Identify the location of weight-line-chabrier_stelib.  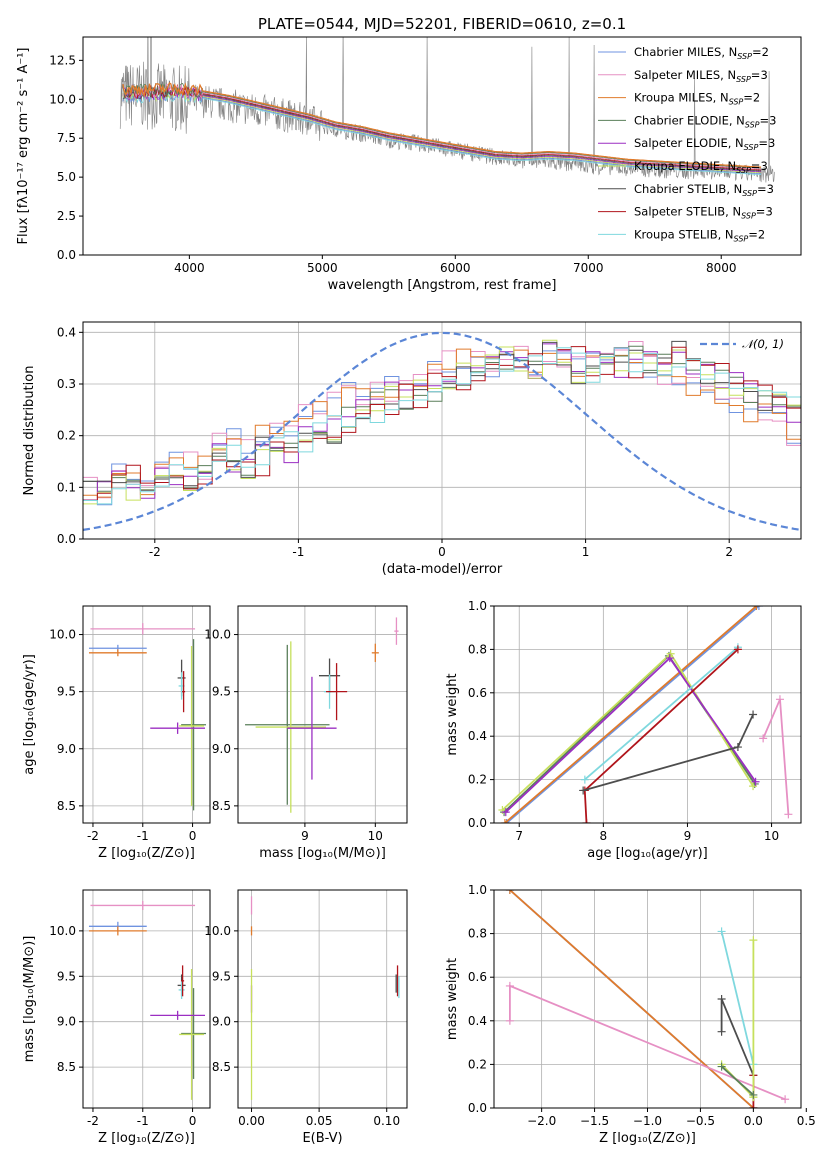
(668, 753).